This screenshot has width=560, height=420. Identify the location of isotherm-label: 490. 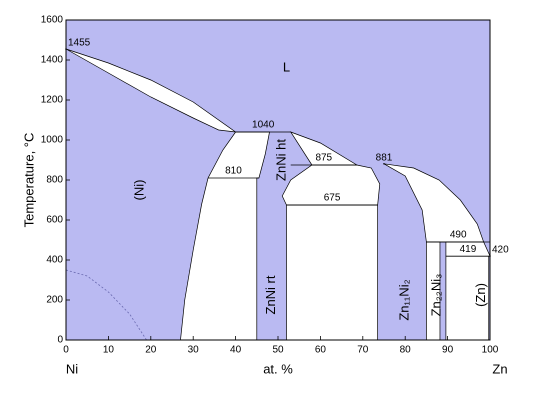
(458, 235).